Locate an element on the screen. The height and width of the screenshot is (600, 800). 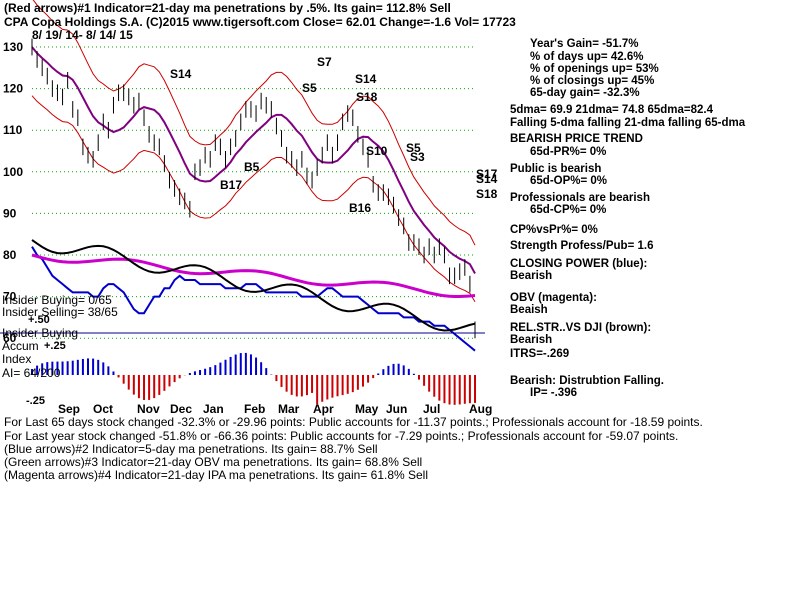
obv-line is located at coordinates (253, 275).